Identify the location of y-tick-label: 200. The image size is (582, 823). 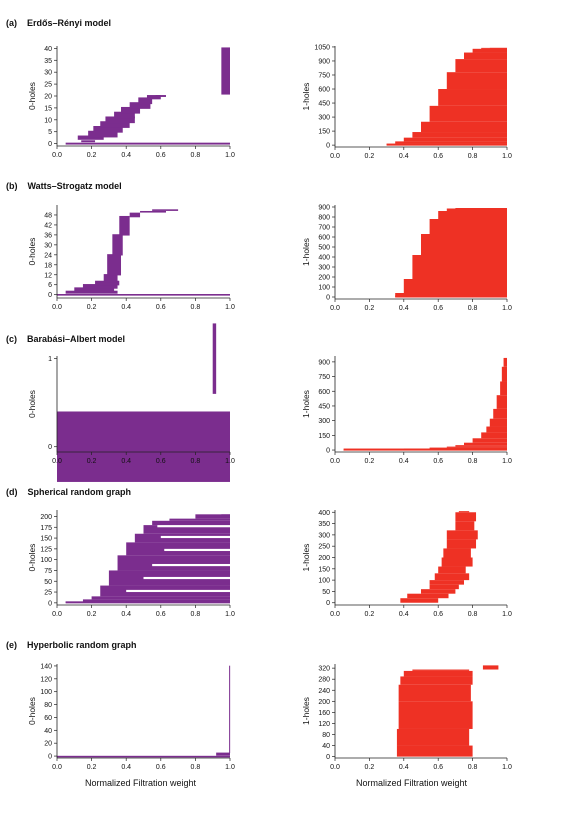
(324, 558).